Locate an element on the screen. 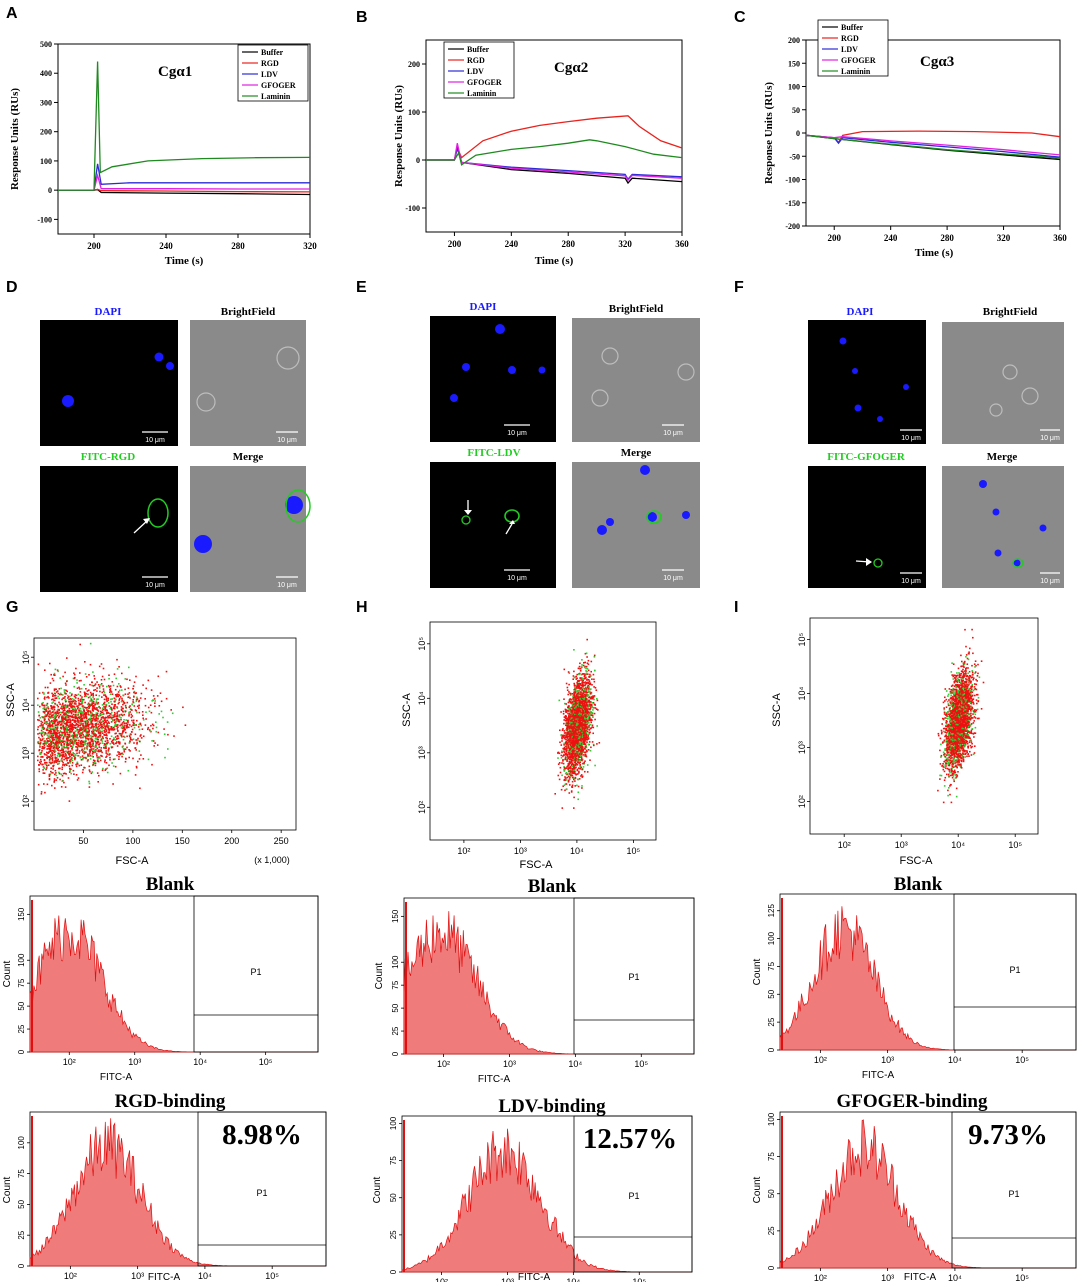 The width and height of the screenshot is (1084, 1287). y-tick-label: 100 is located at coordinates (794, 87).